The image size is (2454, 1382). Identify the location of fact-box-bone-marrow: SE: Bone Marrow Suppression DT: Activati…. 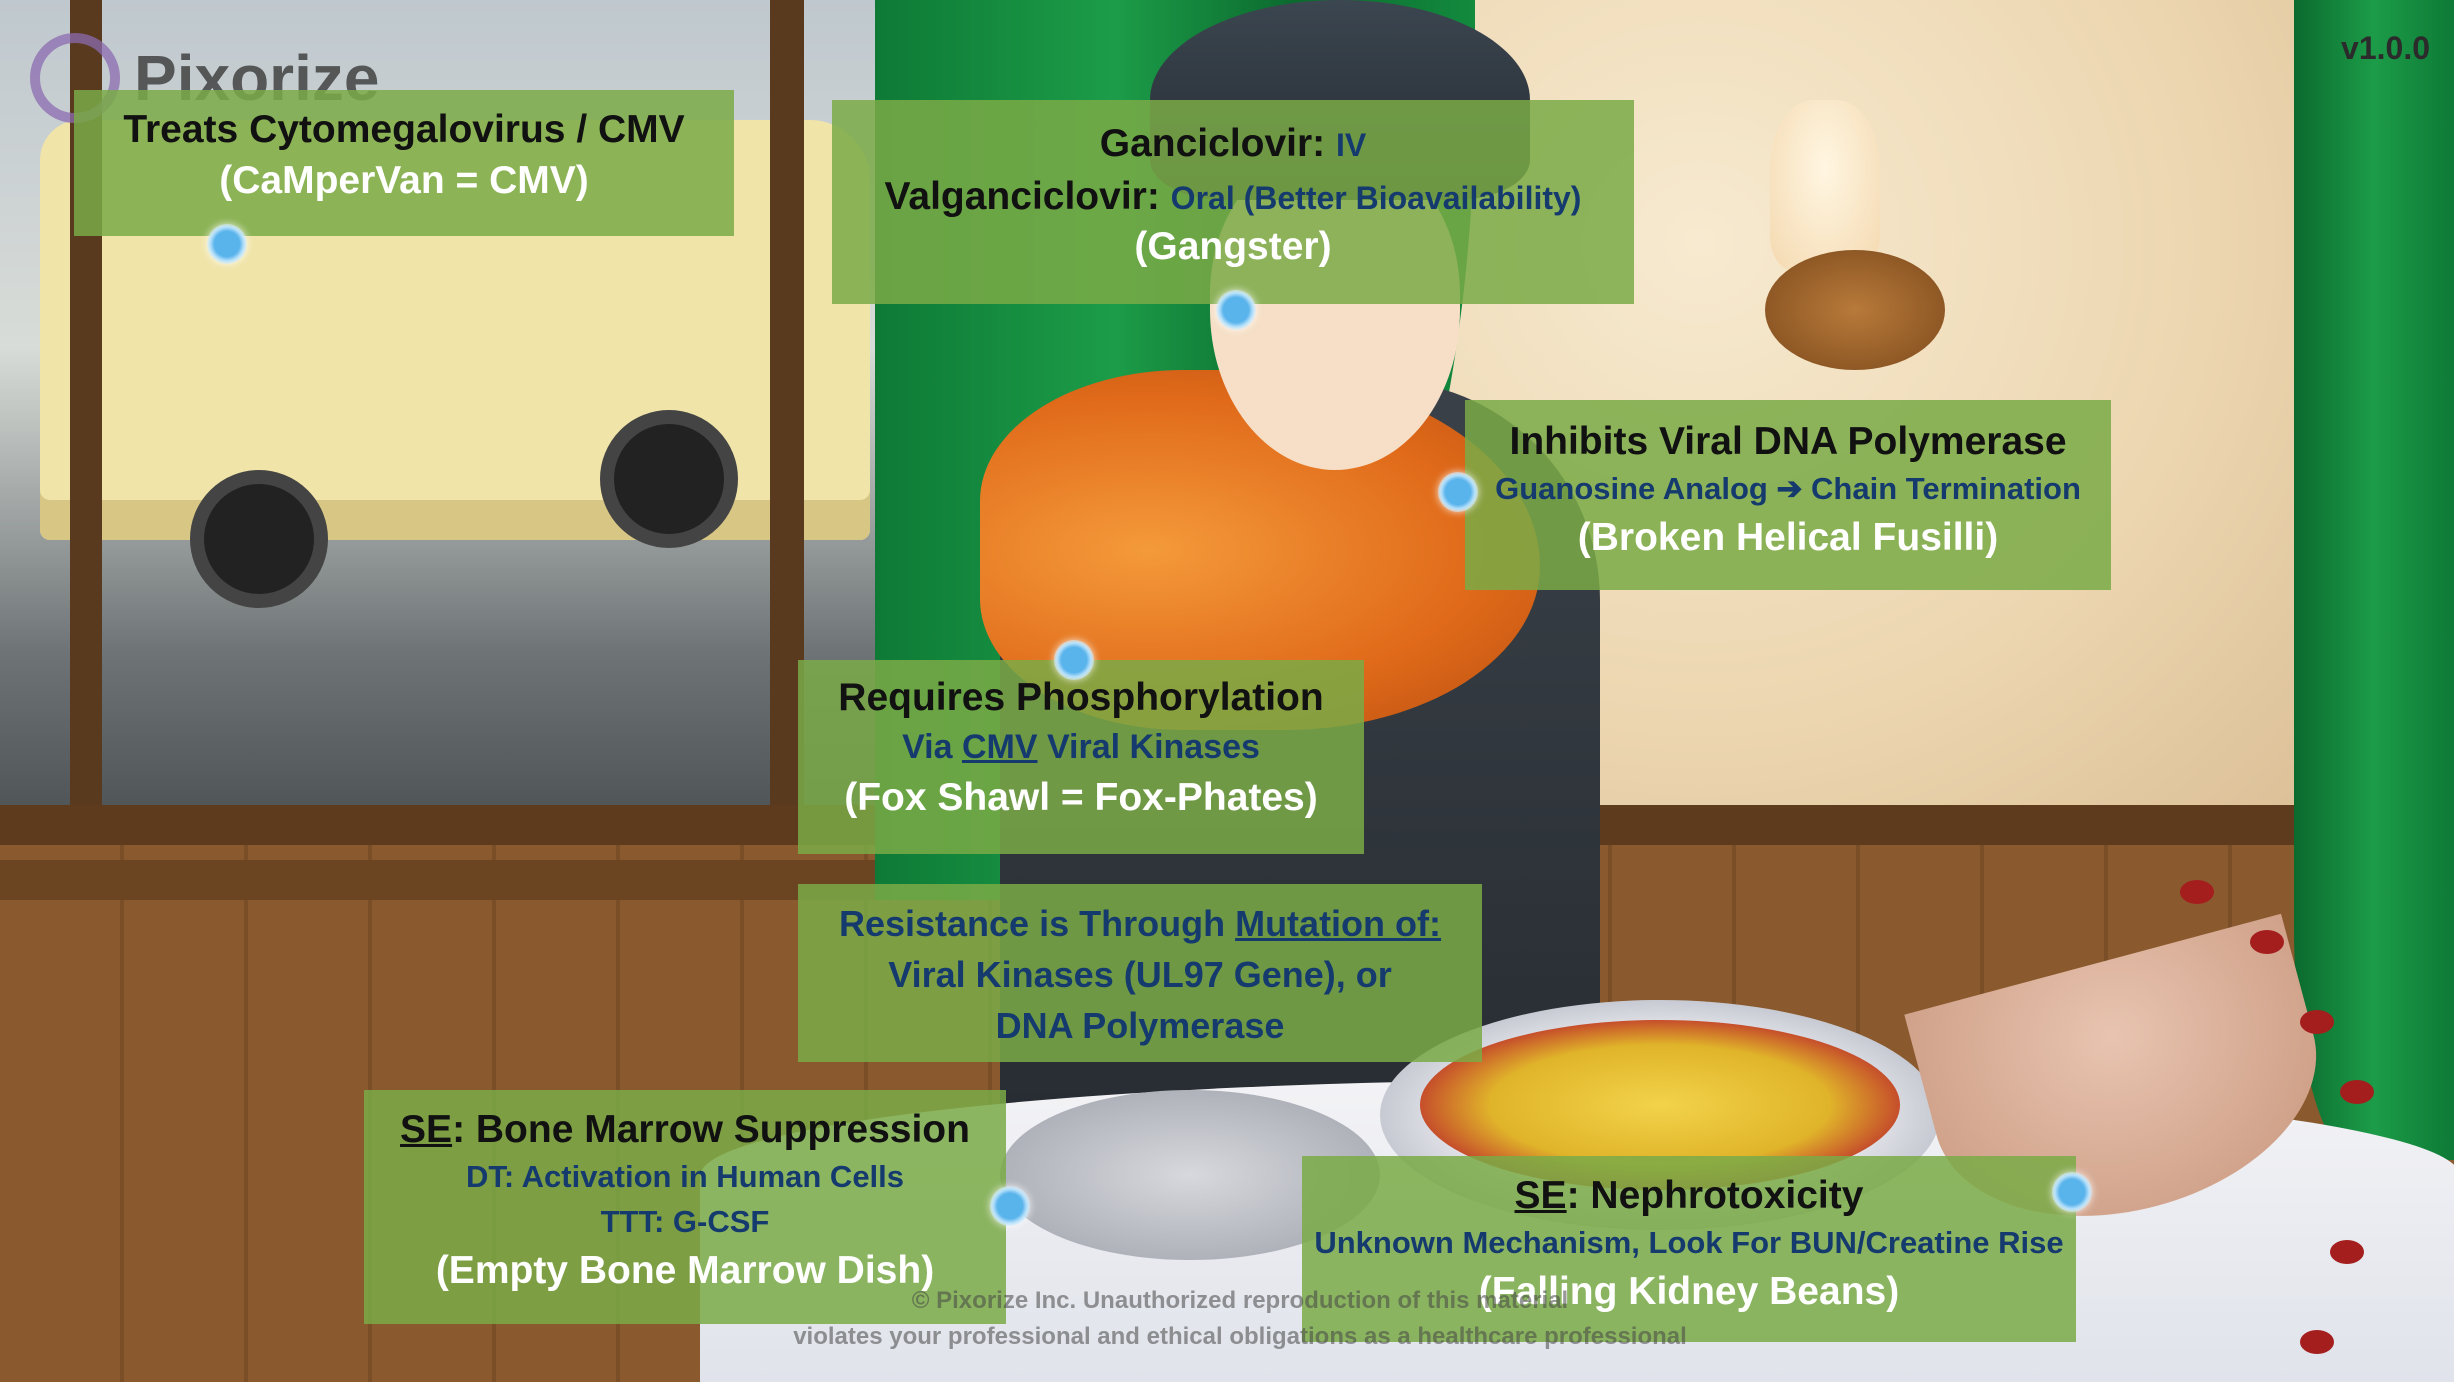
(685, 1207).